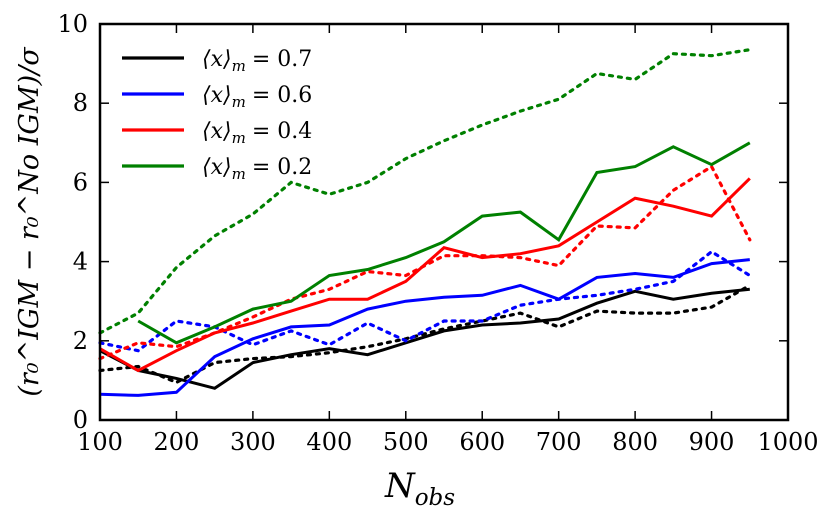  Describe the element at coordinates (282, 59) in the screenshot. I see `legend-value: = 0.7` at that location.